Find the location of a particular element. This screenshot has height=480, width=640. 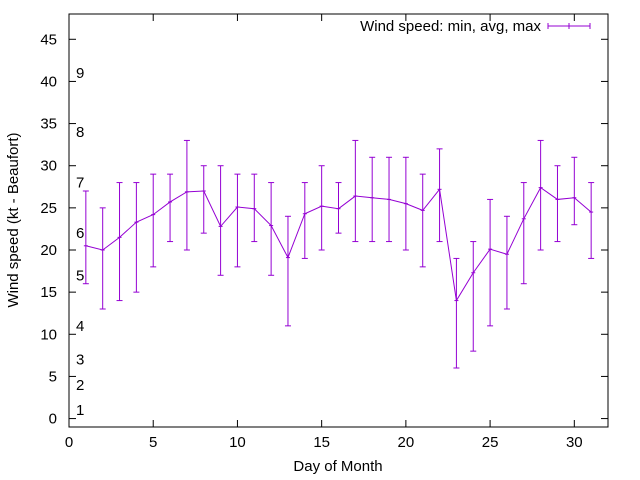

y-tick-label: 35 is located at coordinates (48, 124).